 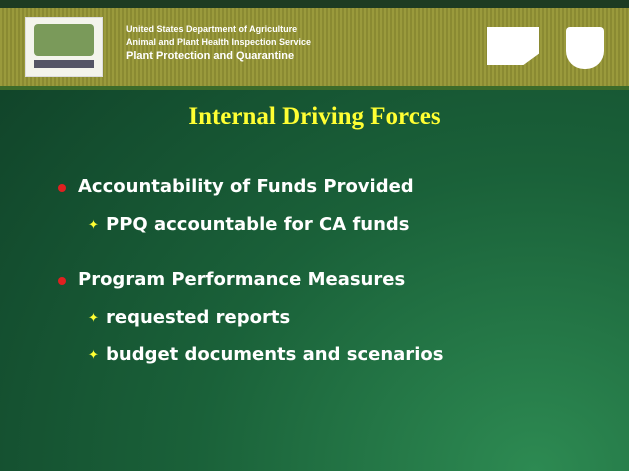 I want to click on shield-logo, so click(x=585, y=48).